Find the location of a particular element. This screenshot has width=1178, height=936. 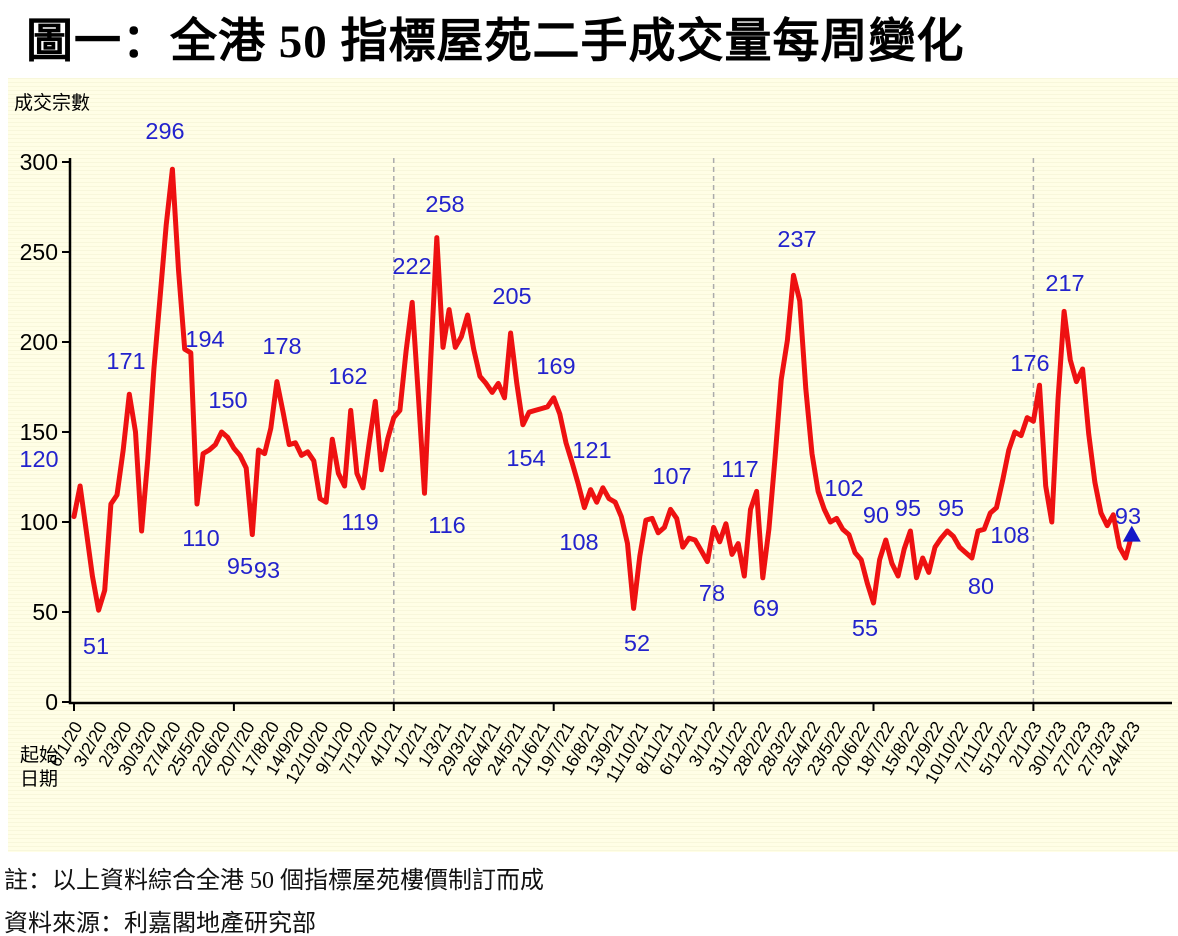

y-tick-label: 150 is located at coordinates (39, 432).